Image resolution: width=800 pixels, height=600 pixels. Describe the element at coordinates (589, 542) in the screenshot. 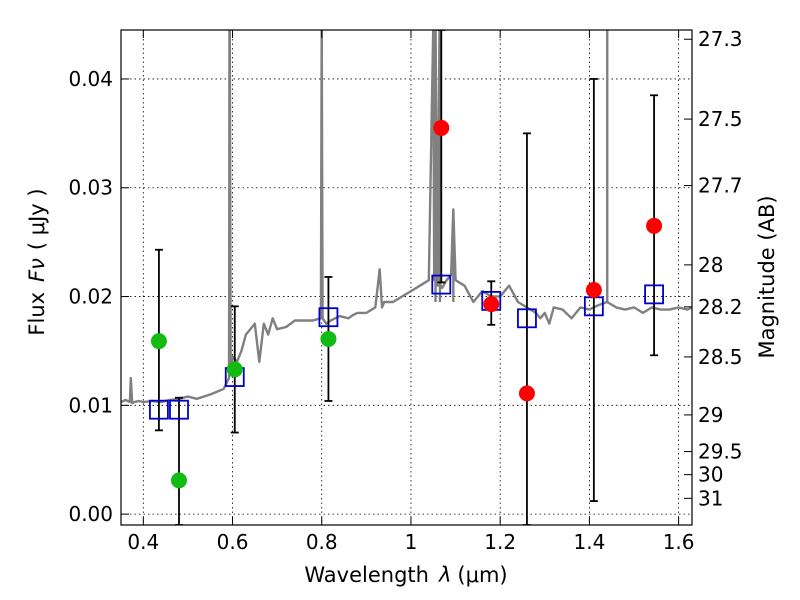

I see `x-tick-label: 1.4` at that location.